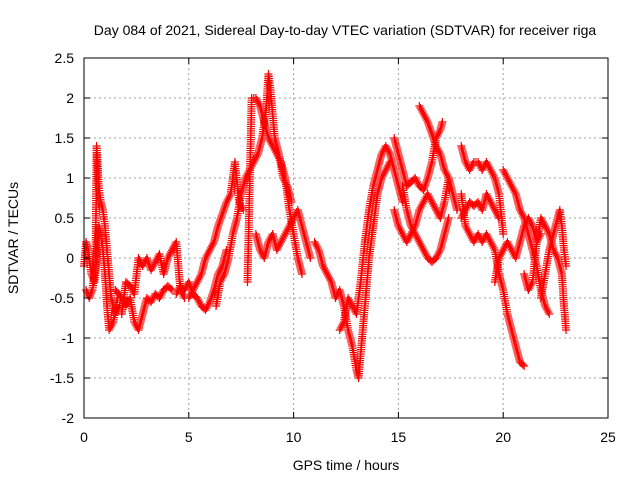 This screenshot has height=485, width=640. What do you see at coordinates (65, 218) in the screenshot?
I see `y-tick-label: 0.5` at bounding box center [65, 218].